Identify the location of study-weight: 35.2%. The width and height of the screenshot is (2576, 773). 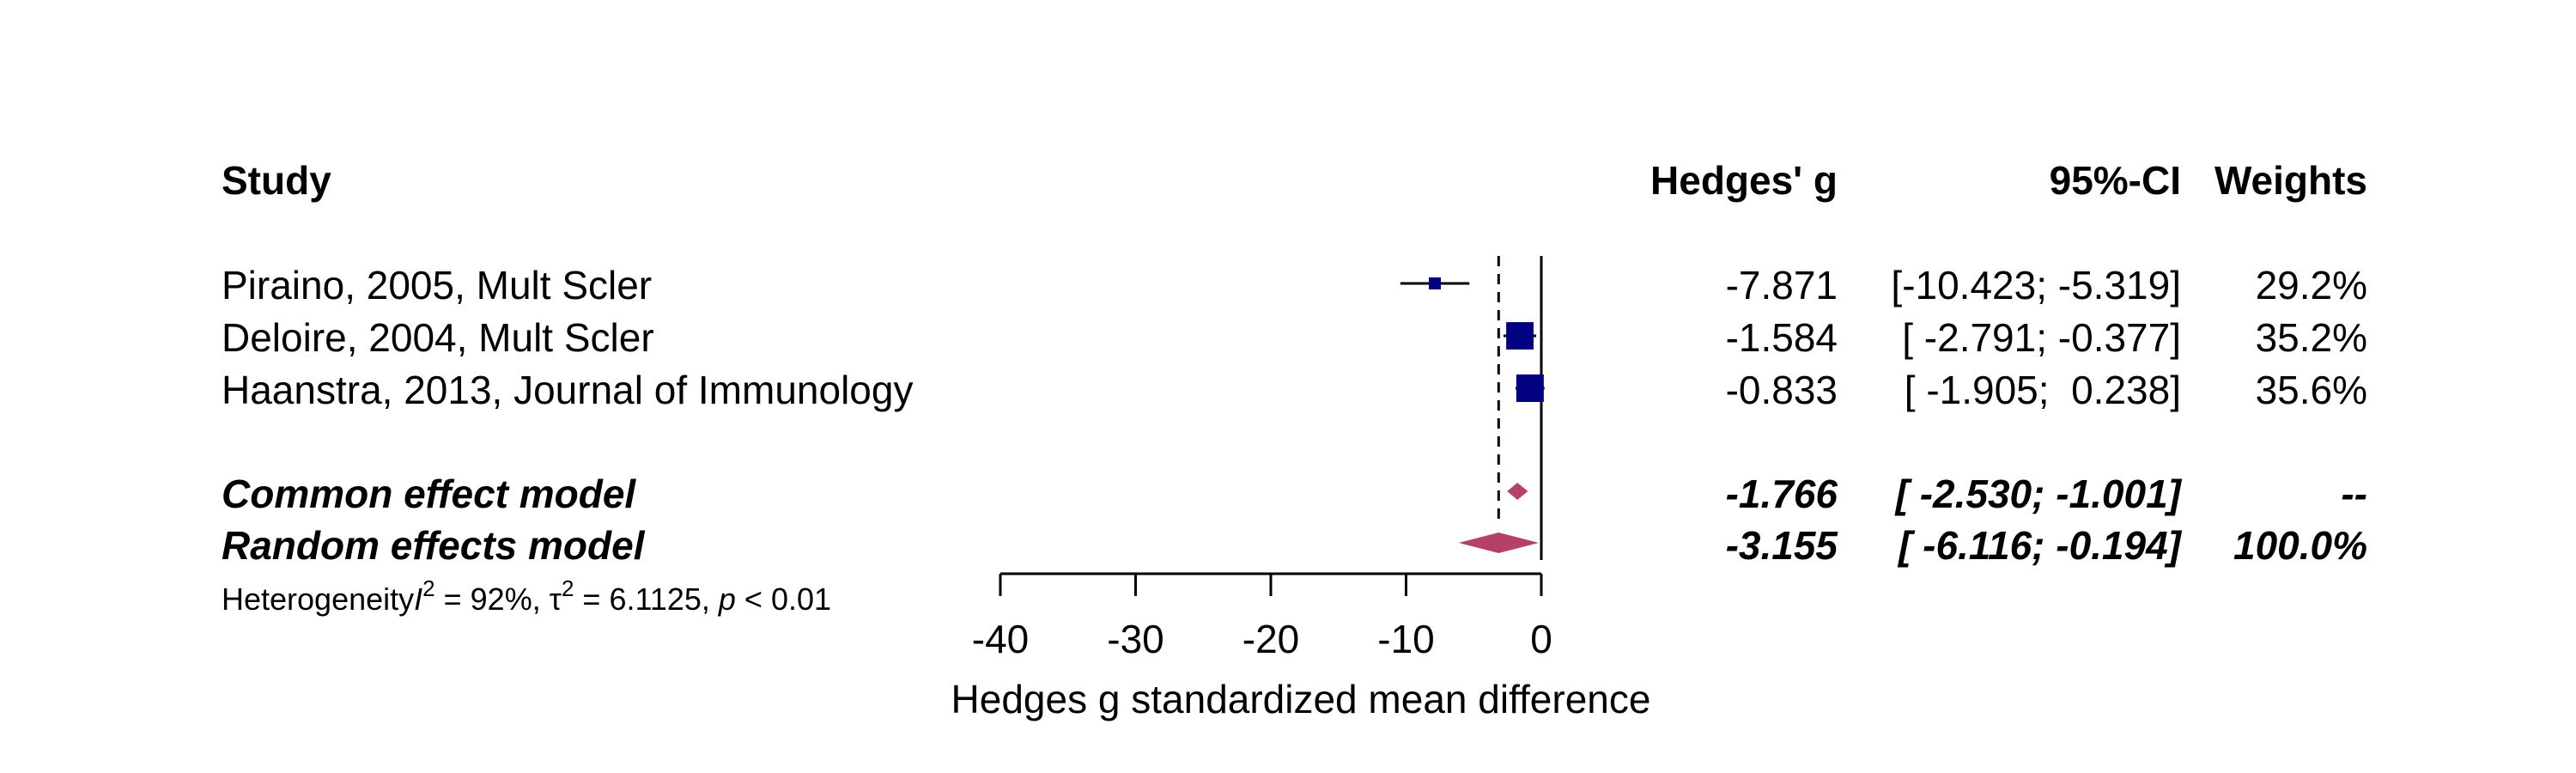
(2311, 337).